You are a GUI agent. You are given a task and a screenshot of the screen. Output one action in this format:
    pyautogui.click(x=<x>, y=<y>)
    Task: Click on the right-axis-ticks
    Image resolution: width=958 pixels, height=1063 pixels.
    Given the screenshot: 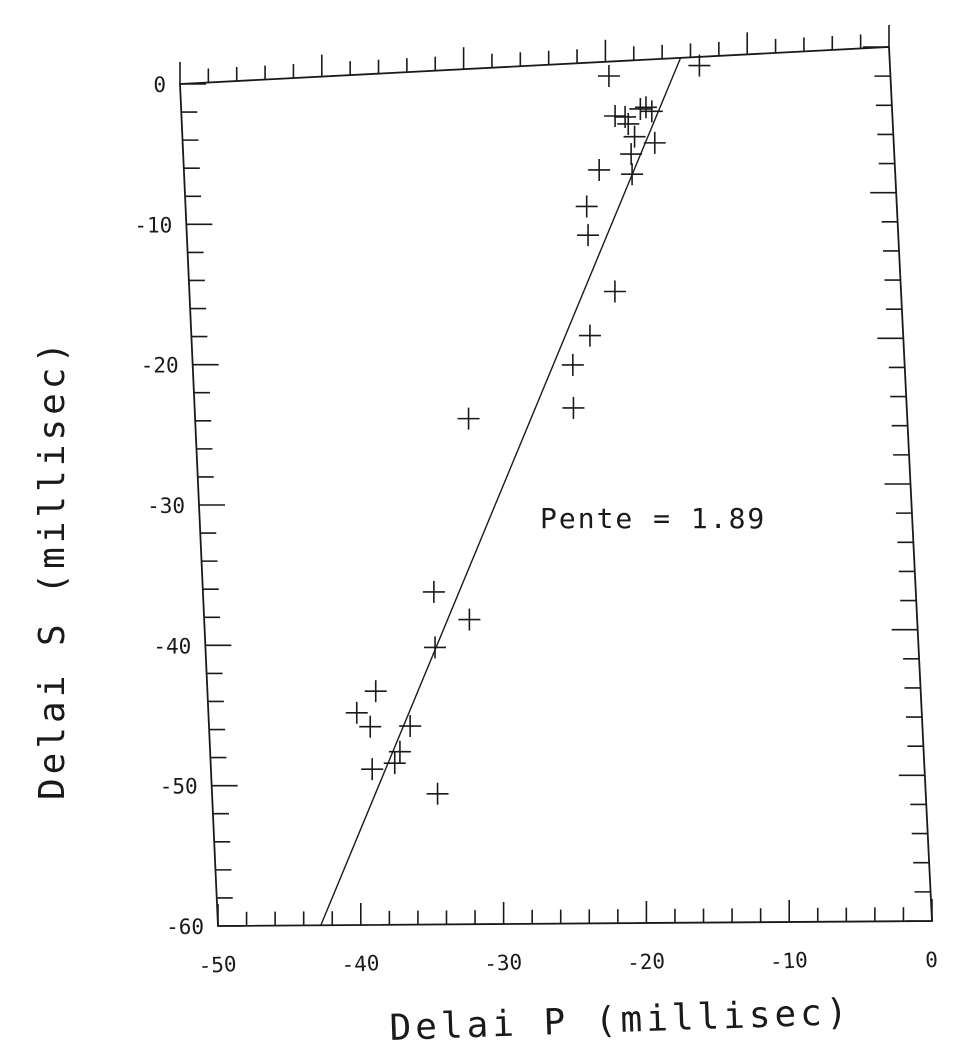 What is the action you would take?
    pyautogui.click(x=897, y=484)
    